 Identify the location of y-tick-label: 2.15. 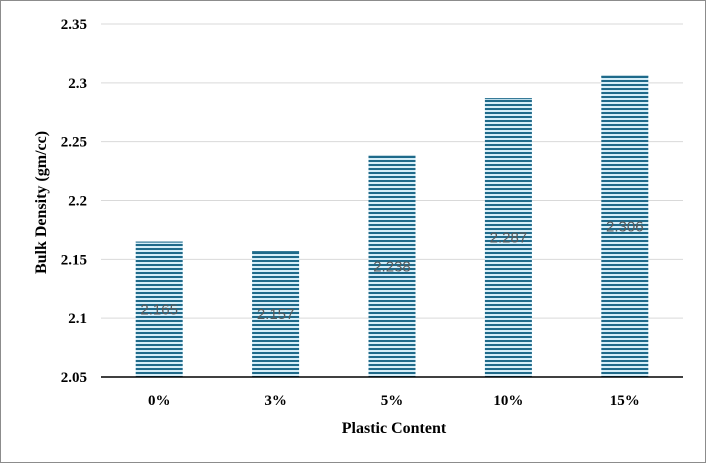
(74, 260).